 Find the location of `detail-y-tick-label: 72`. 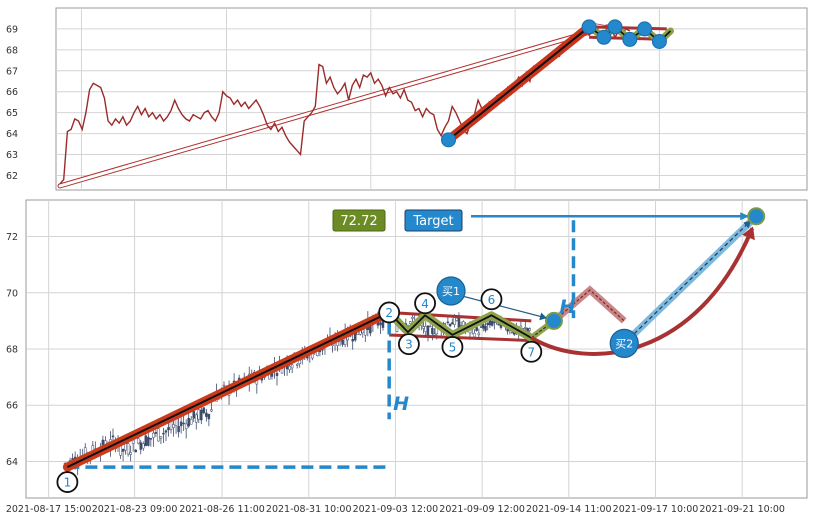

detail-y-tick-label: 72 is located at coordinates (12, 237).